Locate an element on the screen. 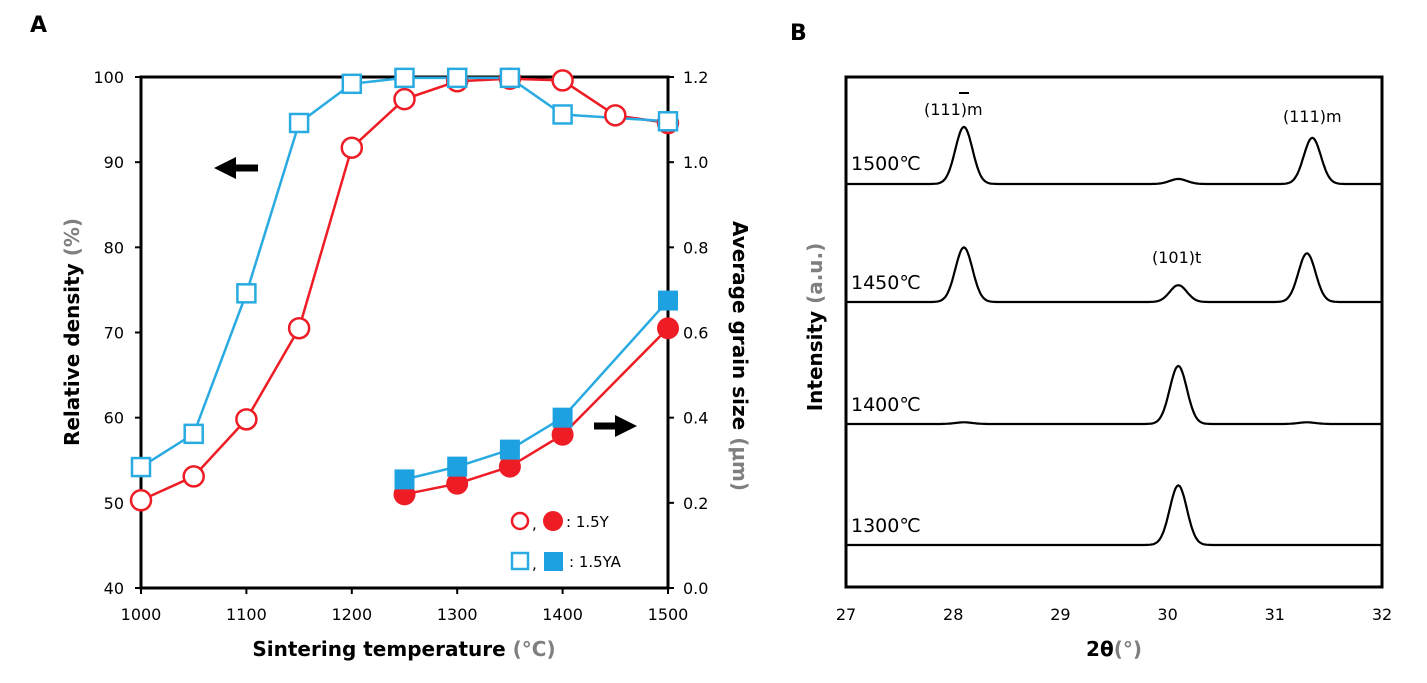  panel-b-letter: B is located at coordinates (798, 33).